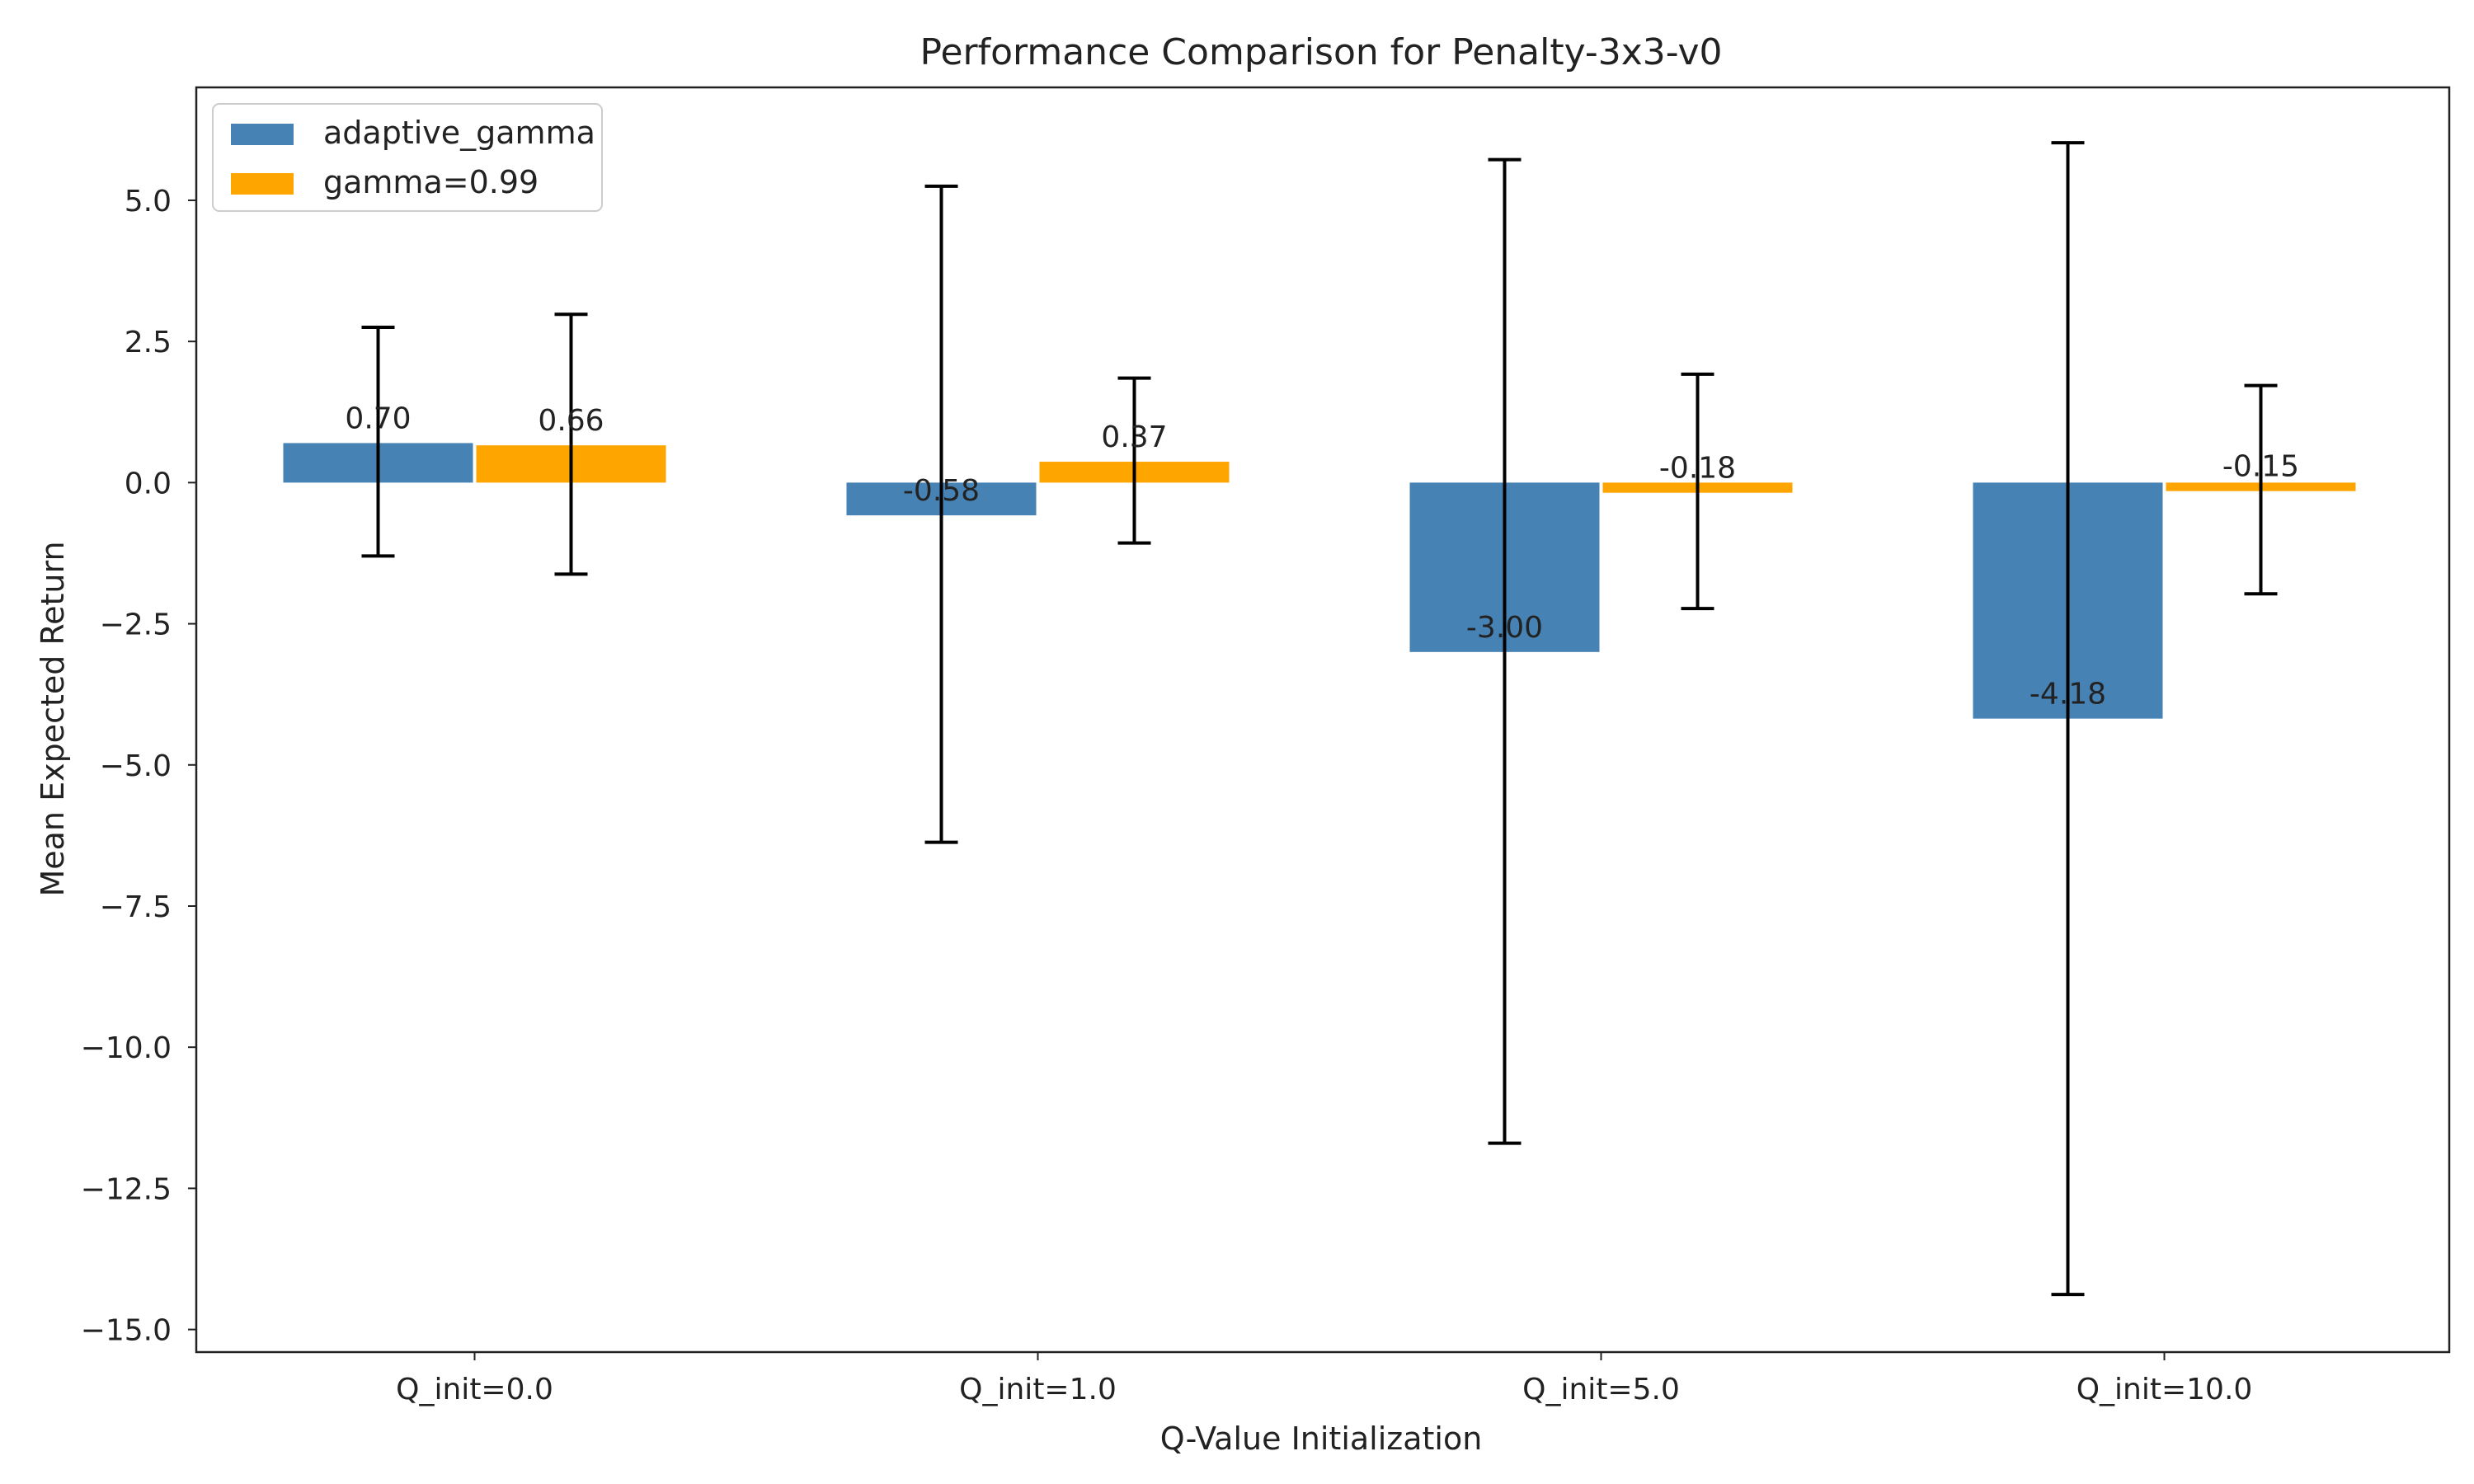 The height and width of the screenshot is (1484, 2474). Describe the element at coordinates (1504, 628) in the screenshot. I see `data-label: -3.00` at that location.